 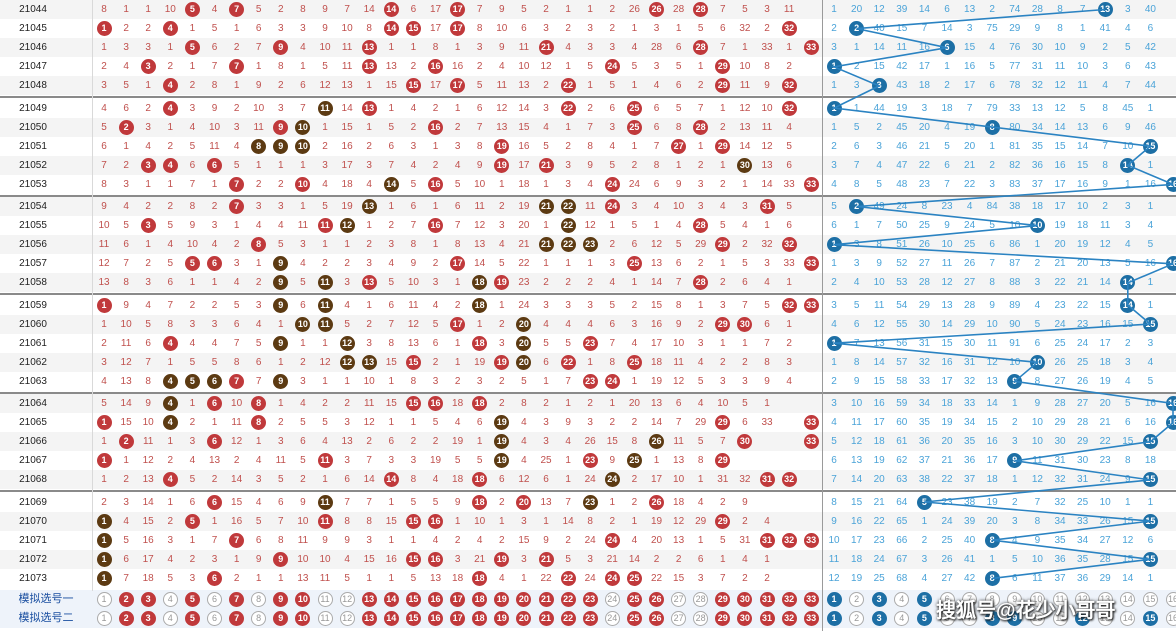 I want to click on sim-front-19: 19, so click(x=502, y=599).